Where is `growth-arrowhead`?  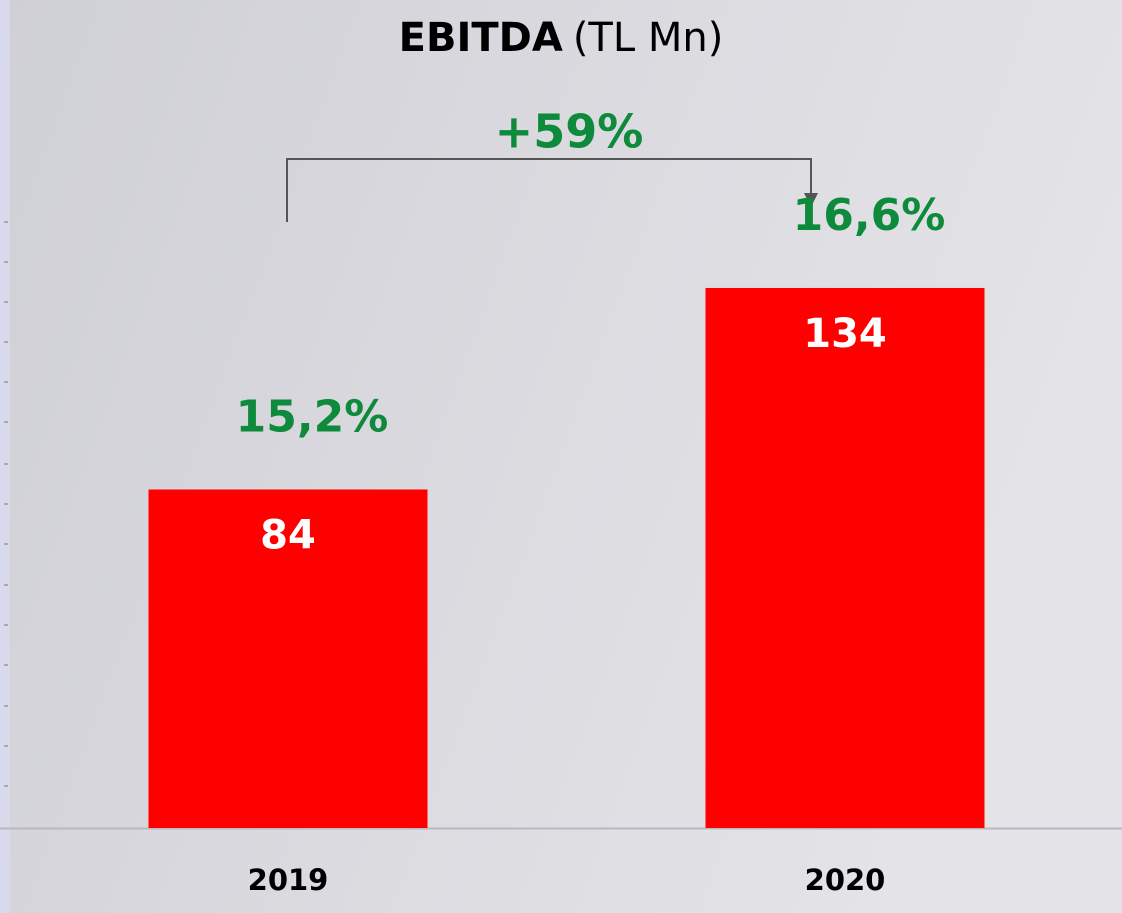
growth-arrowhead is located at coordinates (811, 200).